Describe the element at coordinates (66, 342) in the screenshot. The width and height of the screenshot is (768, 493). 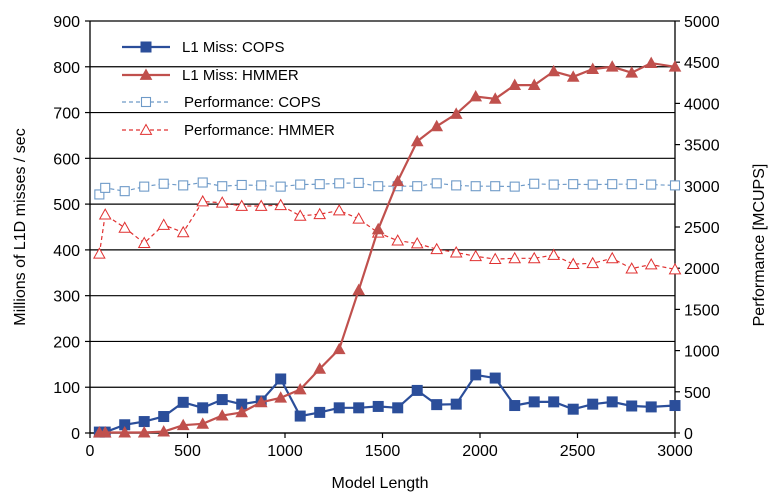
I see `y-tick-label: 200` at that location.